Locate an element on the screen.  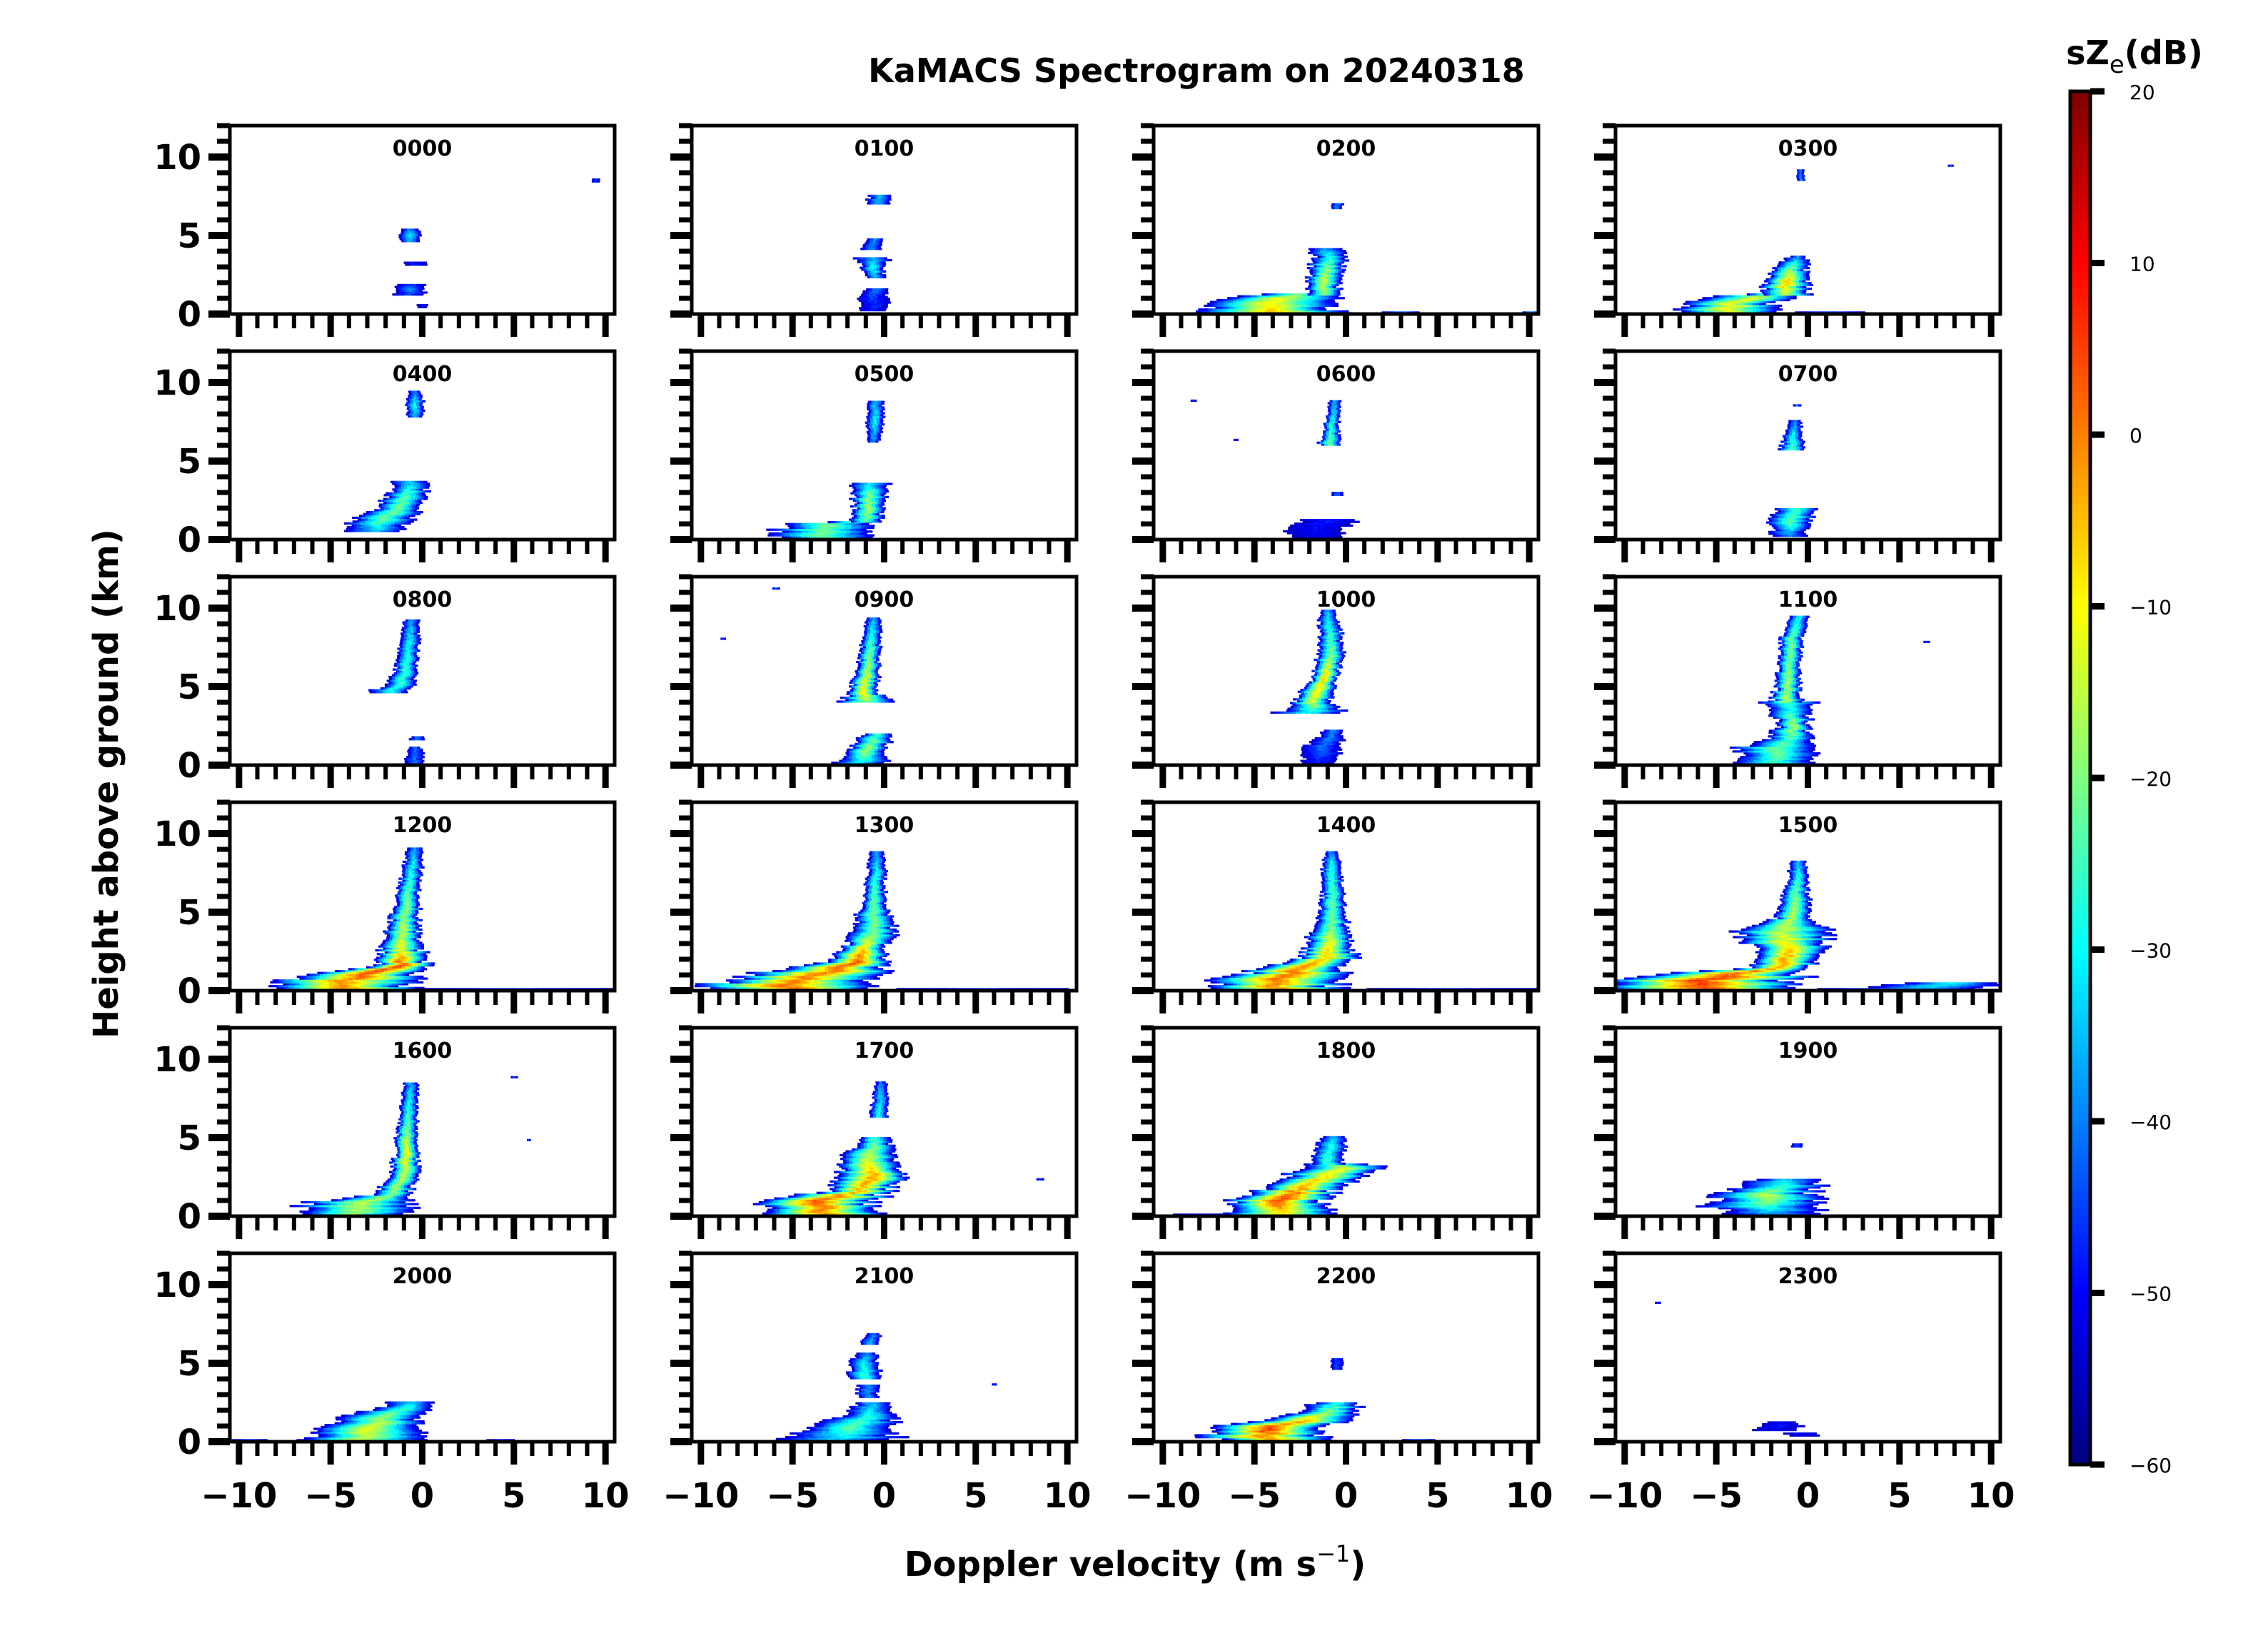
y-tick-label: 0 is located at coordinates (189, 766).